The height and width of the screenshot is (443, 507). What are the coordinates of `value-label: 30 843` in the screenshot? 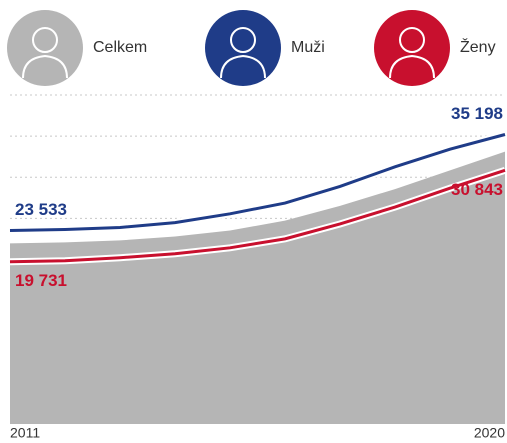 It's located at (477, 189).